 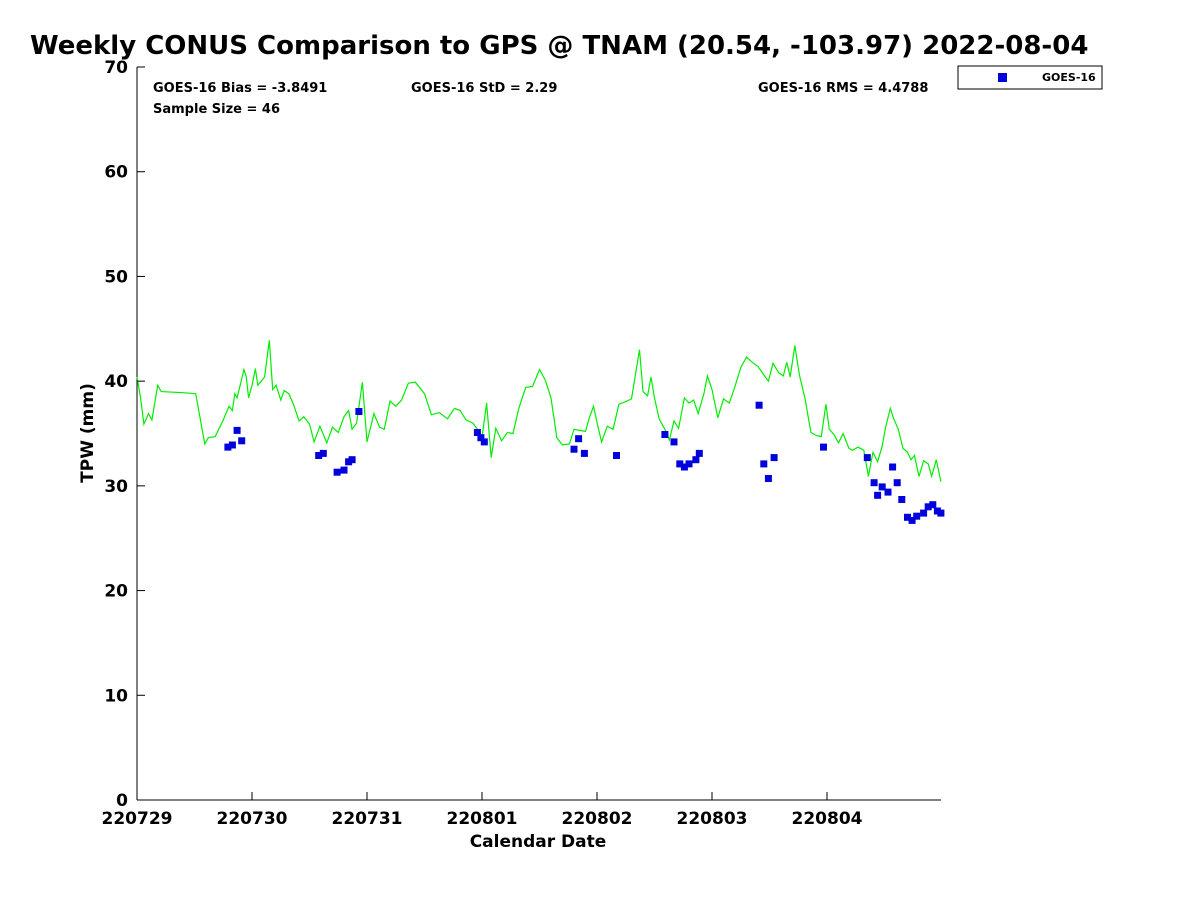 I want to click on legend-marker, so click(x=1002, y=77).